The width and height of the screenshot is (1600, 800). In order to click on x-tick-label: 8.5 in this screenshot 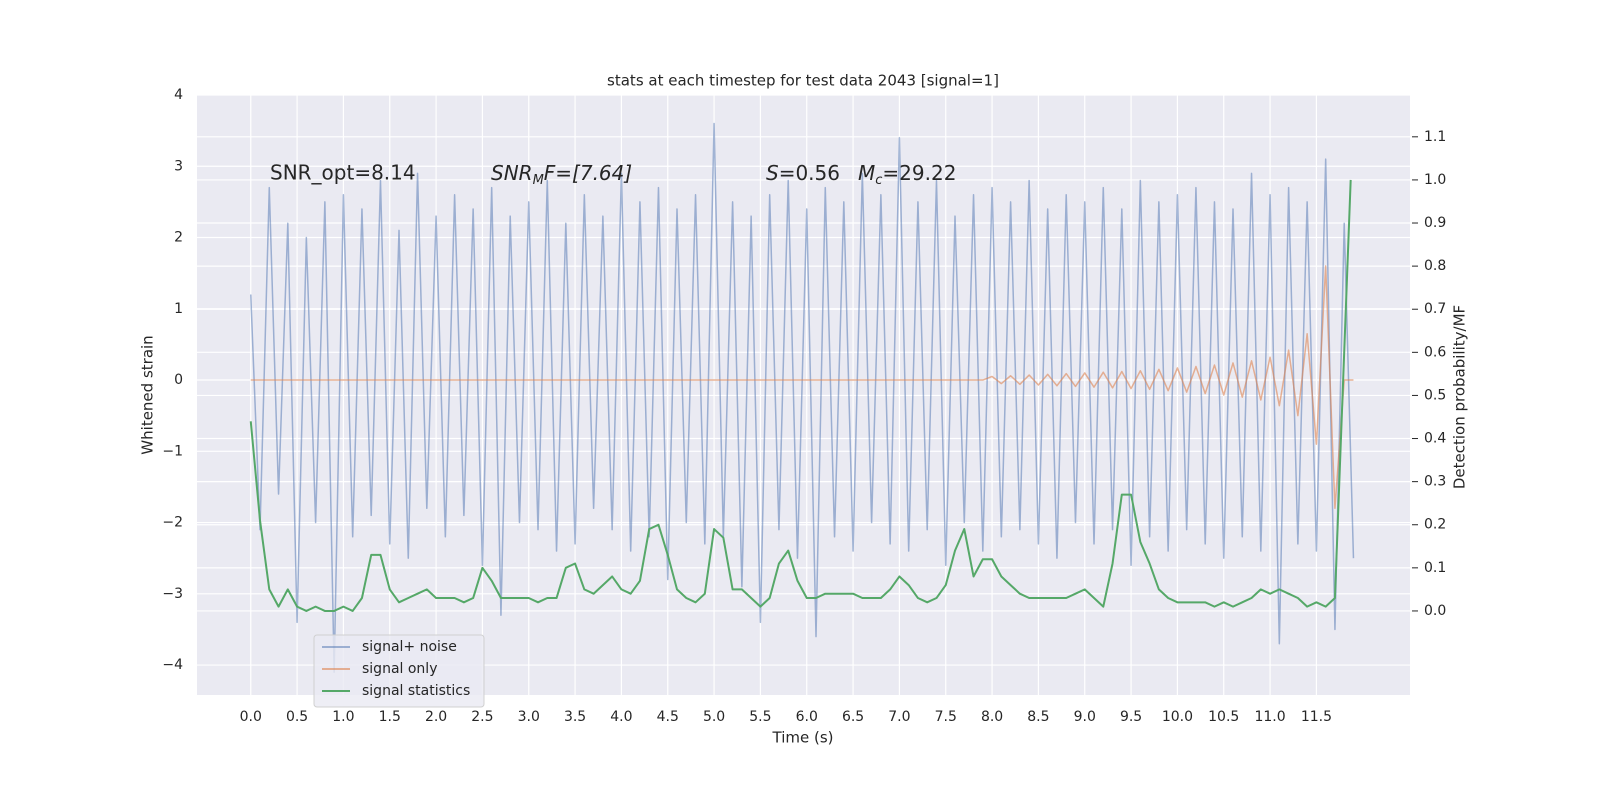, I will do `click(1038, 717)`.